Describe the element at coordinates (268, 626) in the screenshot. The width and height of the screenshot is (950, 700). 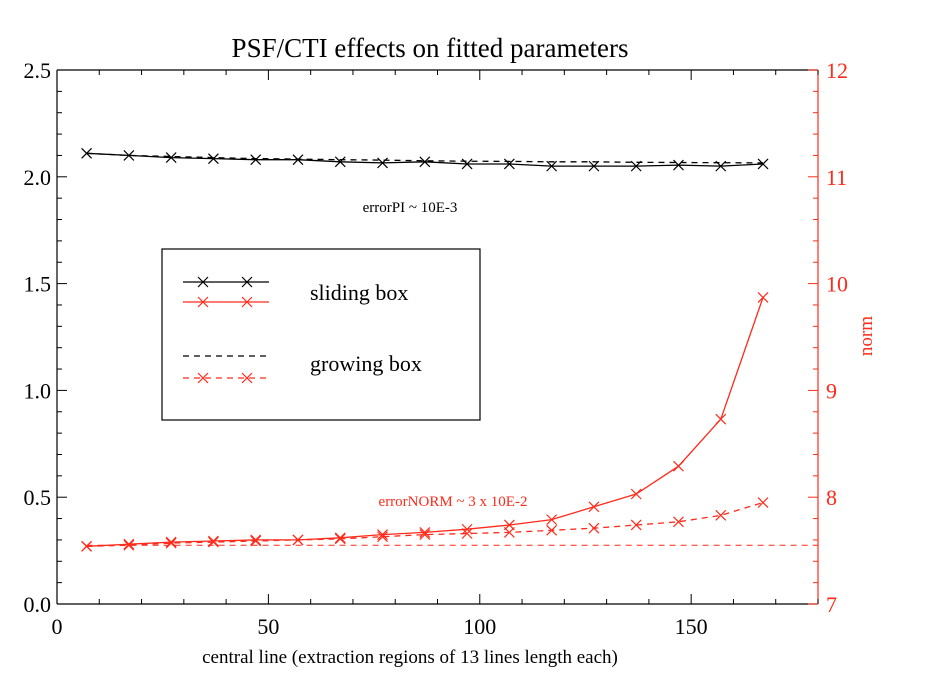
I see `x-tick-label: 50` at that location.